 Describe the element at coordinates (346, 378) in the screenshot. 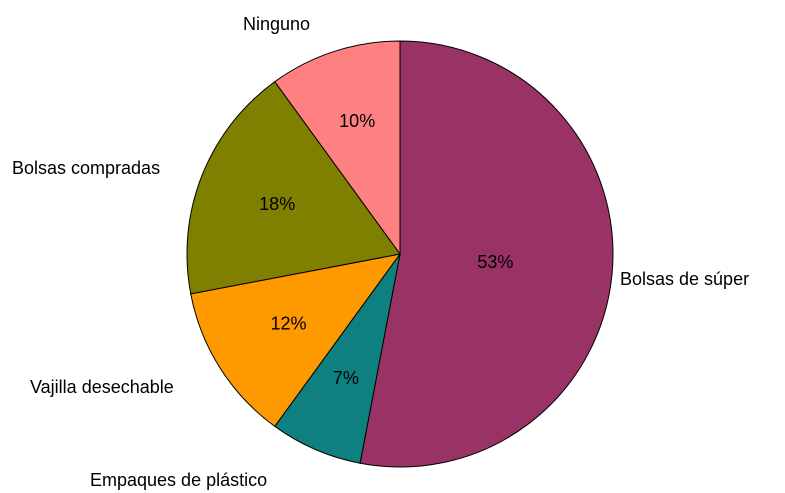

I see `slice-value-label: 7%` at that location.